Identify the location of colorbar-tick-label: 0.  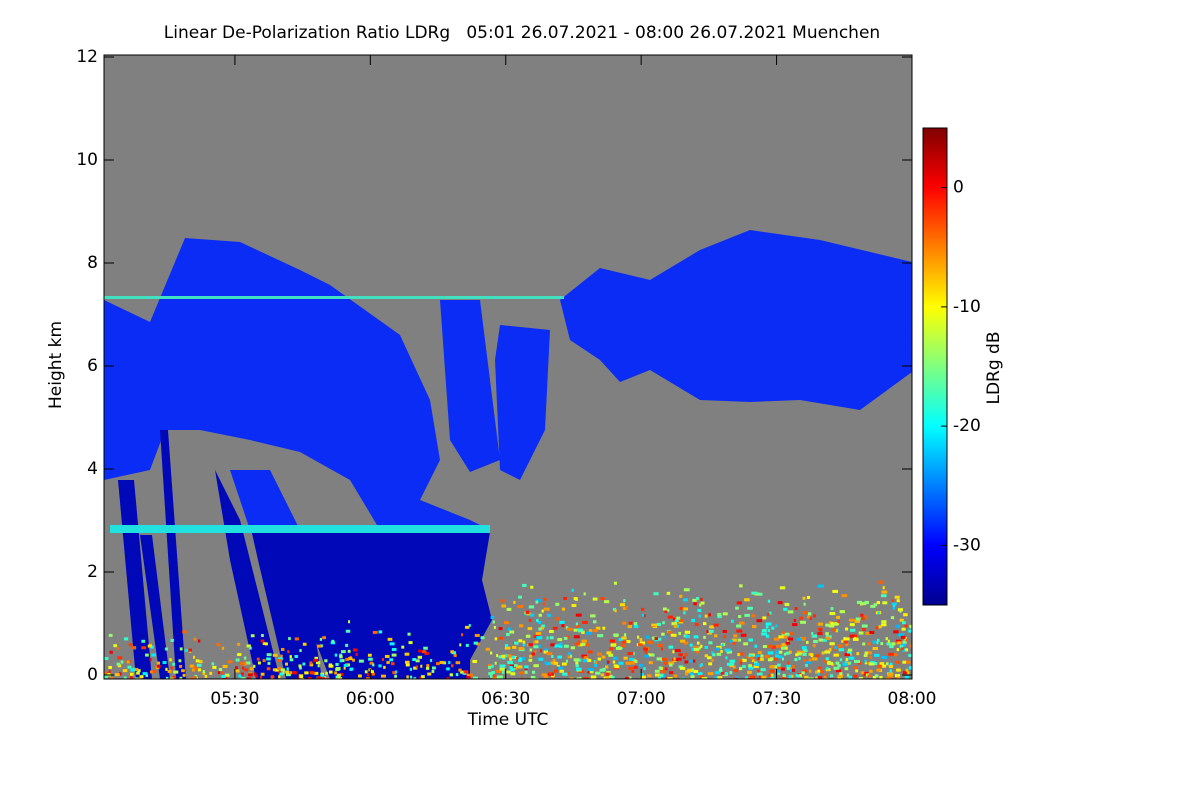
(958, 188).